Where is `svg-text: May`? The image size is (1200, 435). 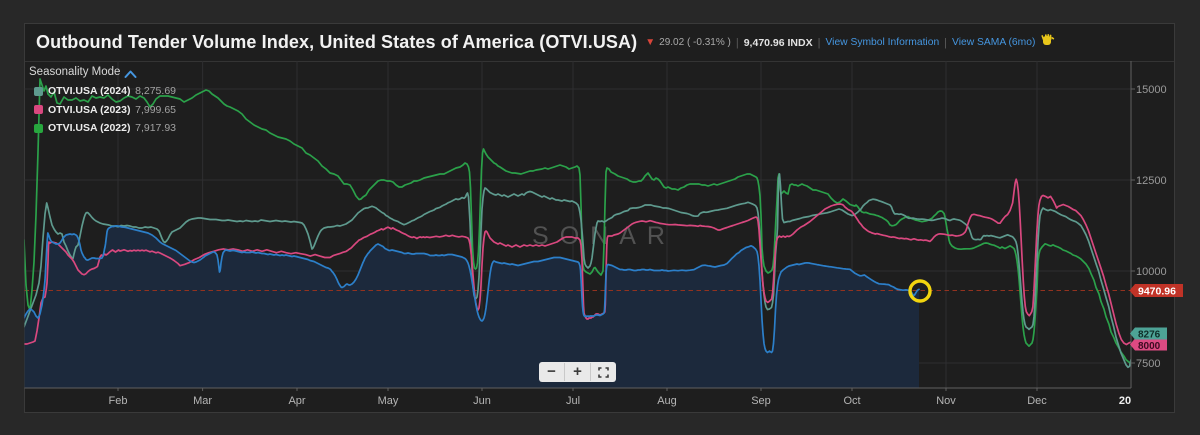 svg-text: May is located at coordinates (388, 401).